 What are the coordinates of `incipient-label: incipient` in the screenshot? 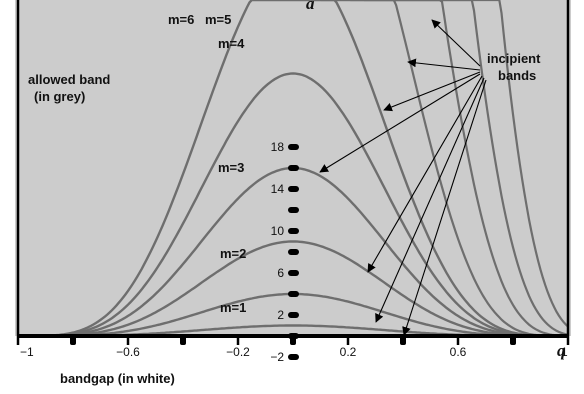 It's located at (514, 58).